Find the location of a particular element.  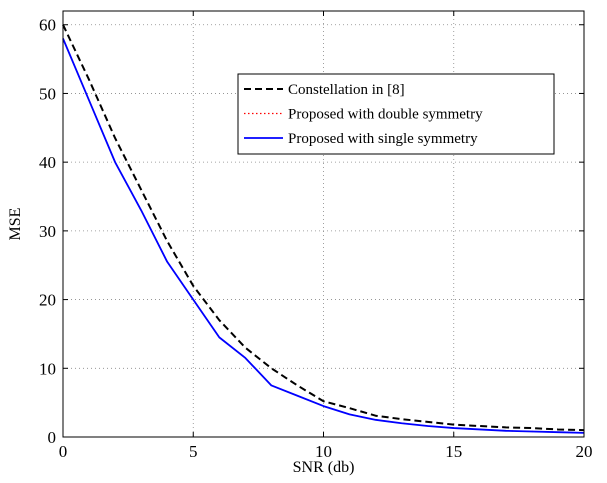

x-tick-label: 20 is located at coordinates (584, 451).